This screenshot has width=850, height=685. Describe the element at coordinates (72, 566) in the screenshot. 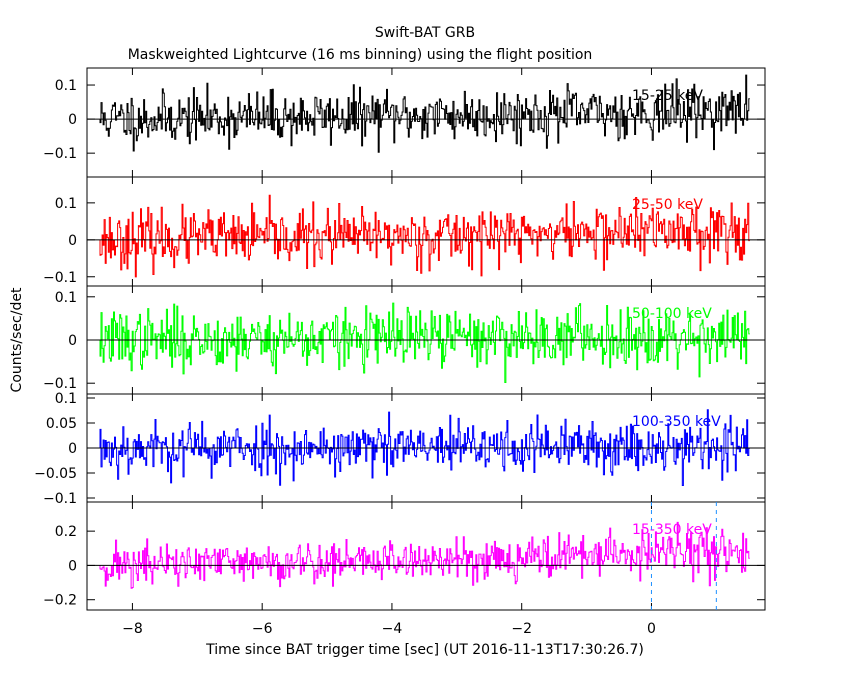

I see `y-tick-label-4-1: 0` at that location.